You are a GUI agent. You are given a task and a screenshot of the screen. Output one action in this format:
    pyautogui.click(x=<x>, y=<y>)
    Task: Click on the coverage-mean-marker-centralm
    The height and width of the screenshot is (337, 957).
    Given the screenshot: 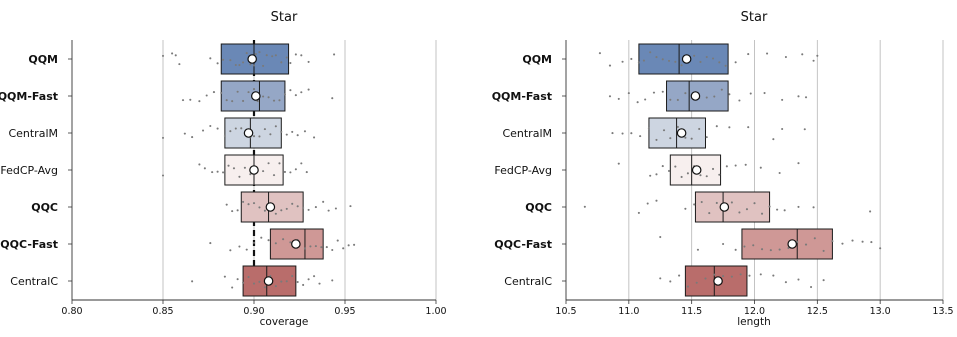 What is the action you would take?
    pyautogui.click(x=248, y=133)
    